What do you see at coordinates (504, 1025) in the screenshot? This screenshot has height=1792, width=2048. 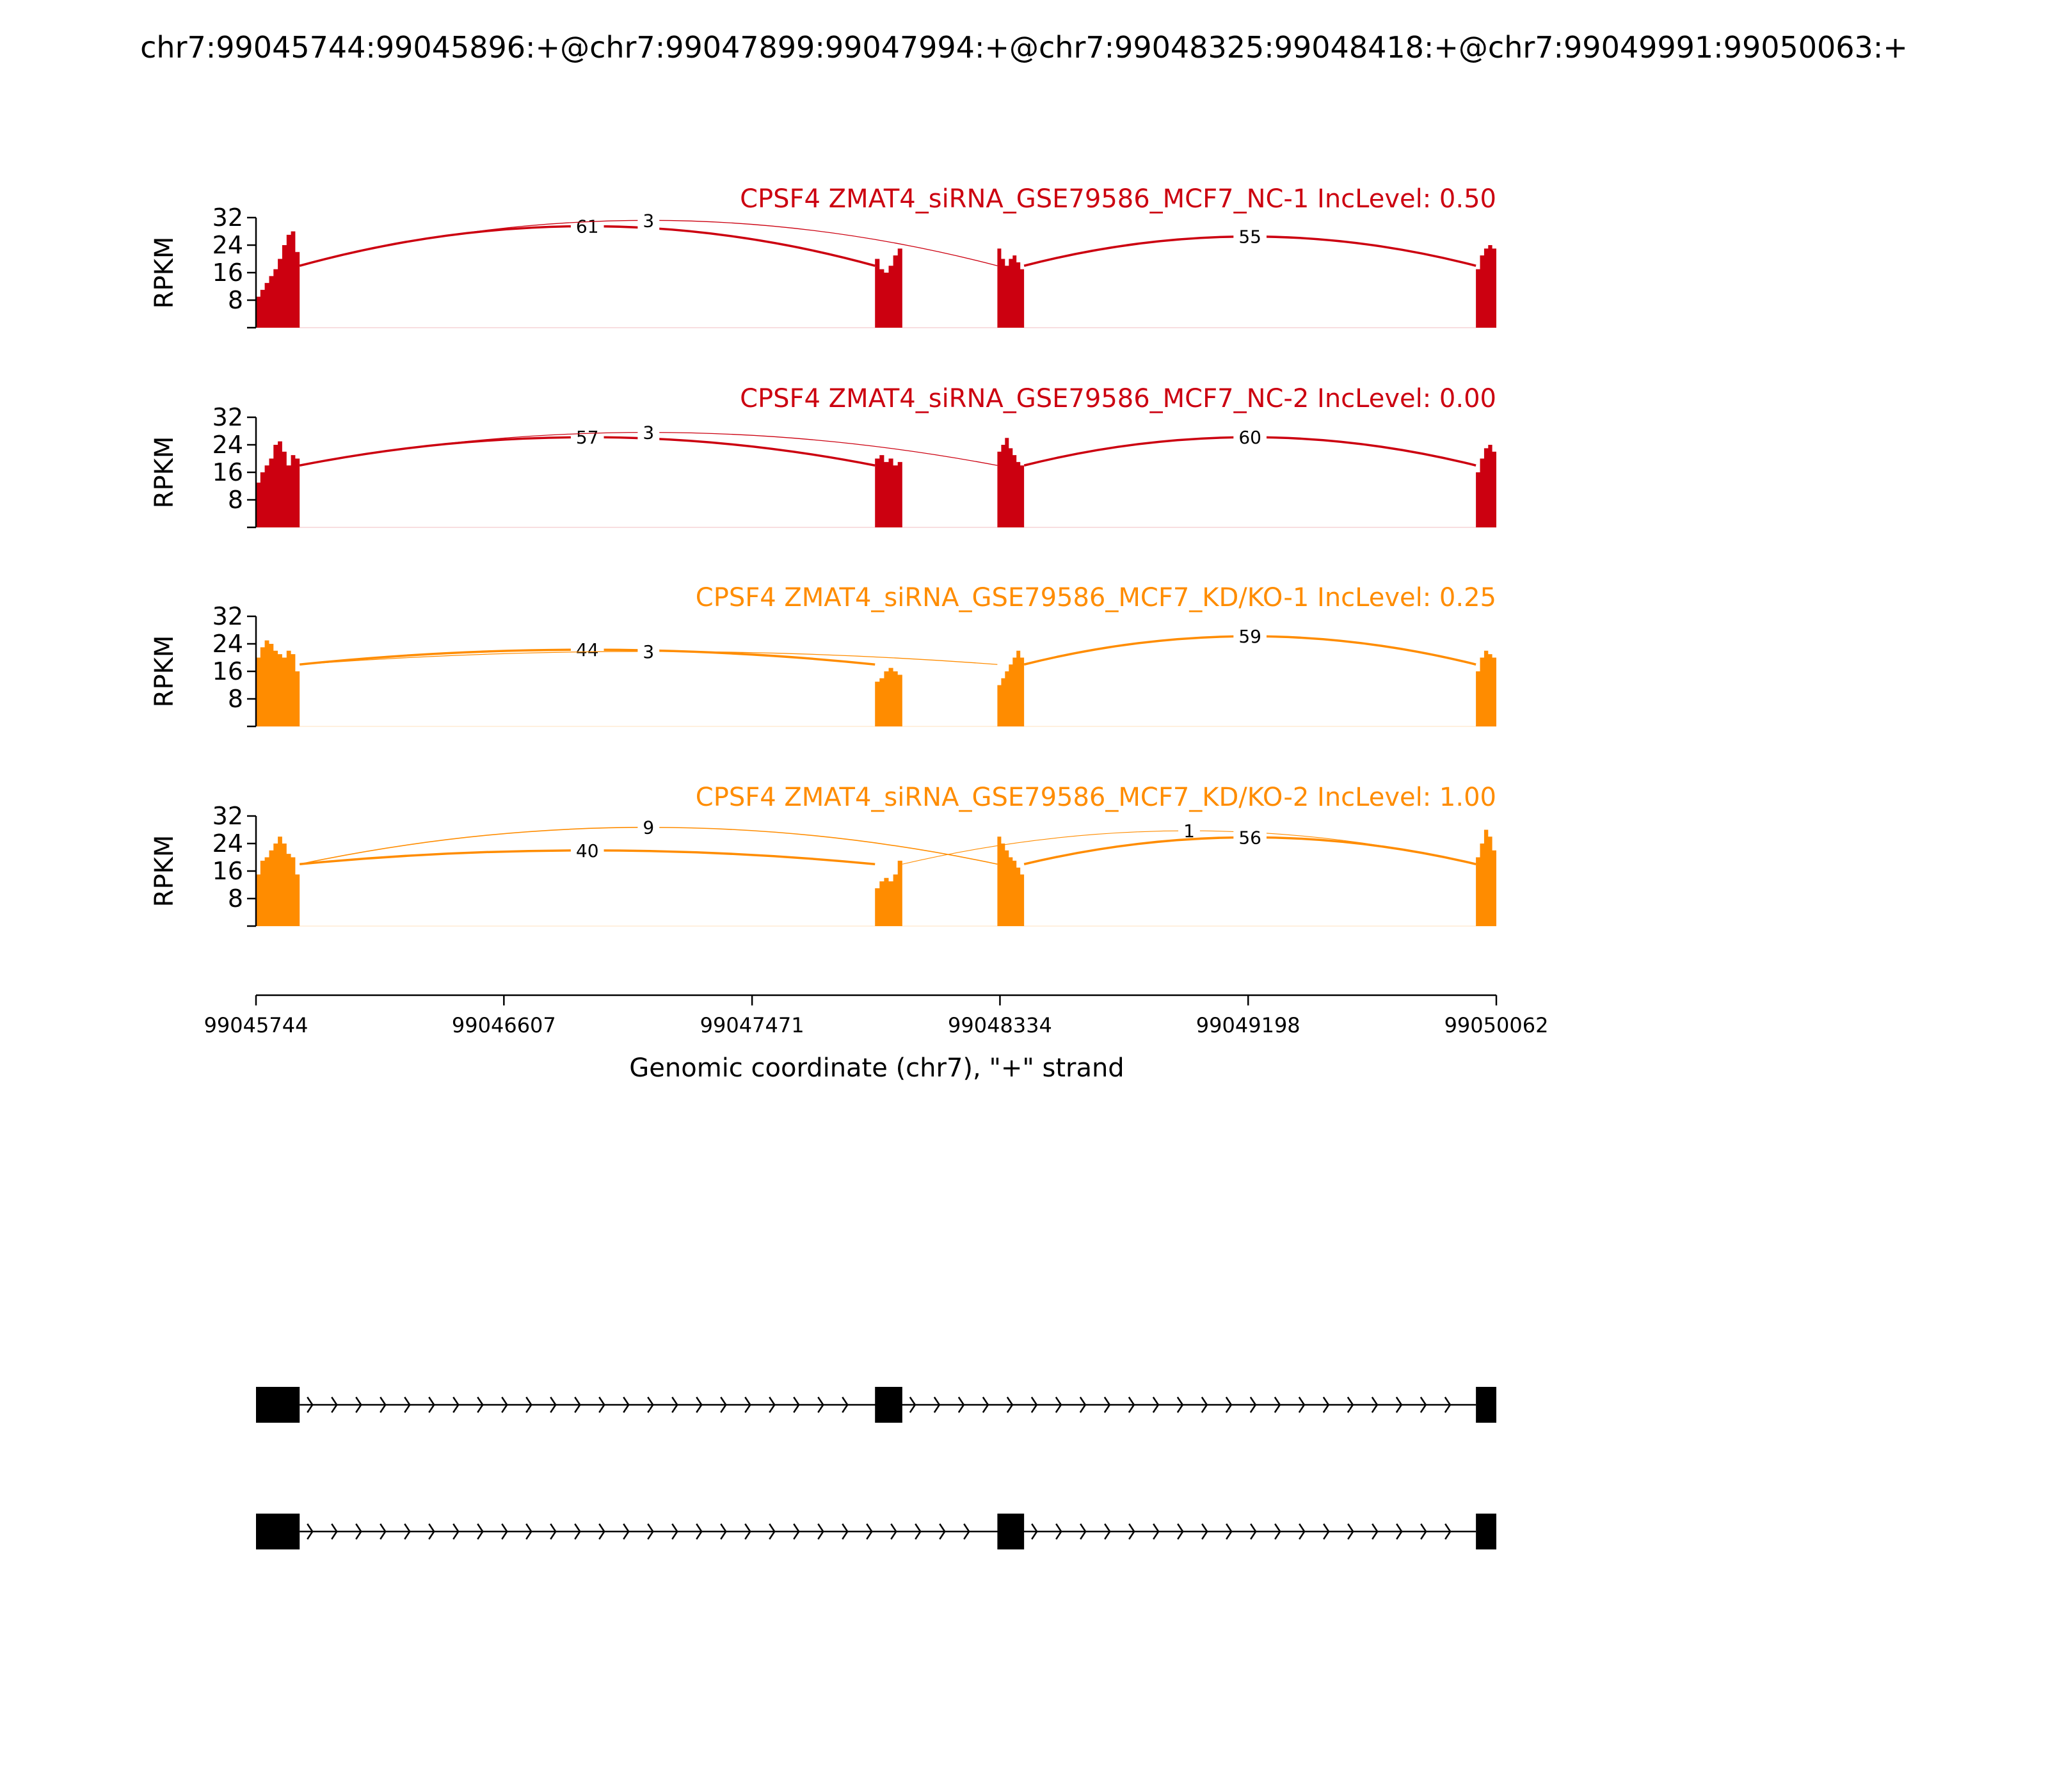 I see `x-tick-label: 99046607` at bounding box center [504, 1025].